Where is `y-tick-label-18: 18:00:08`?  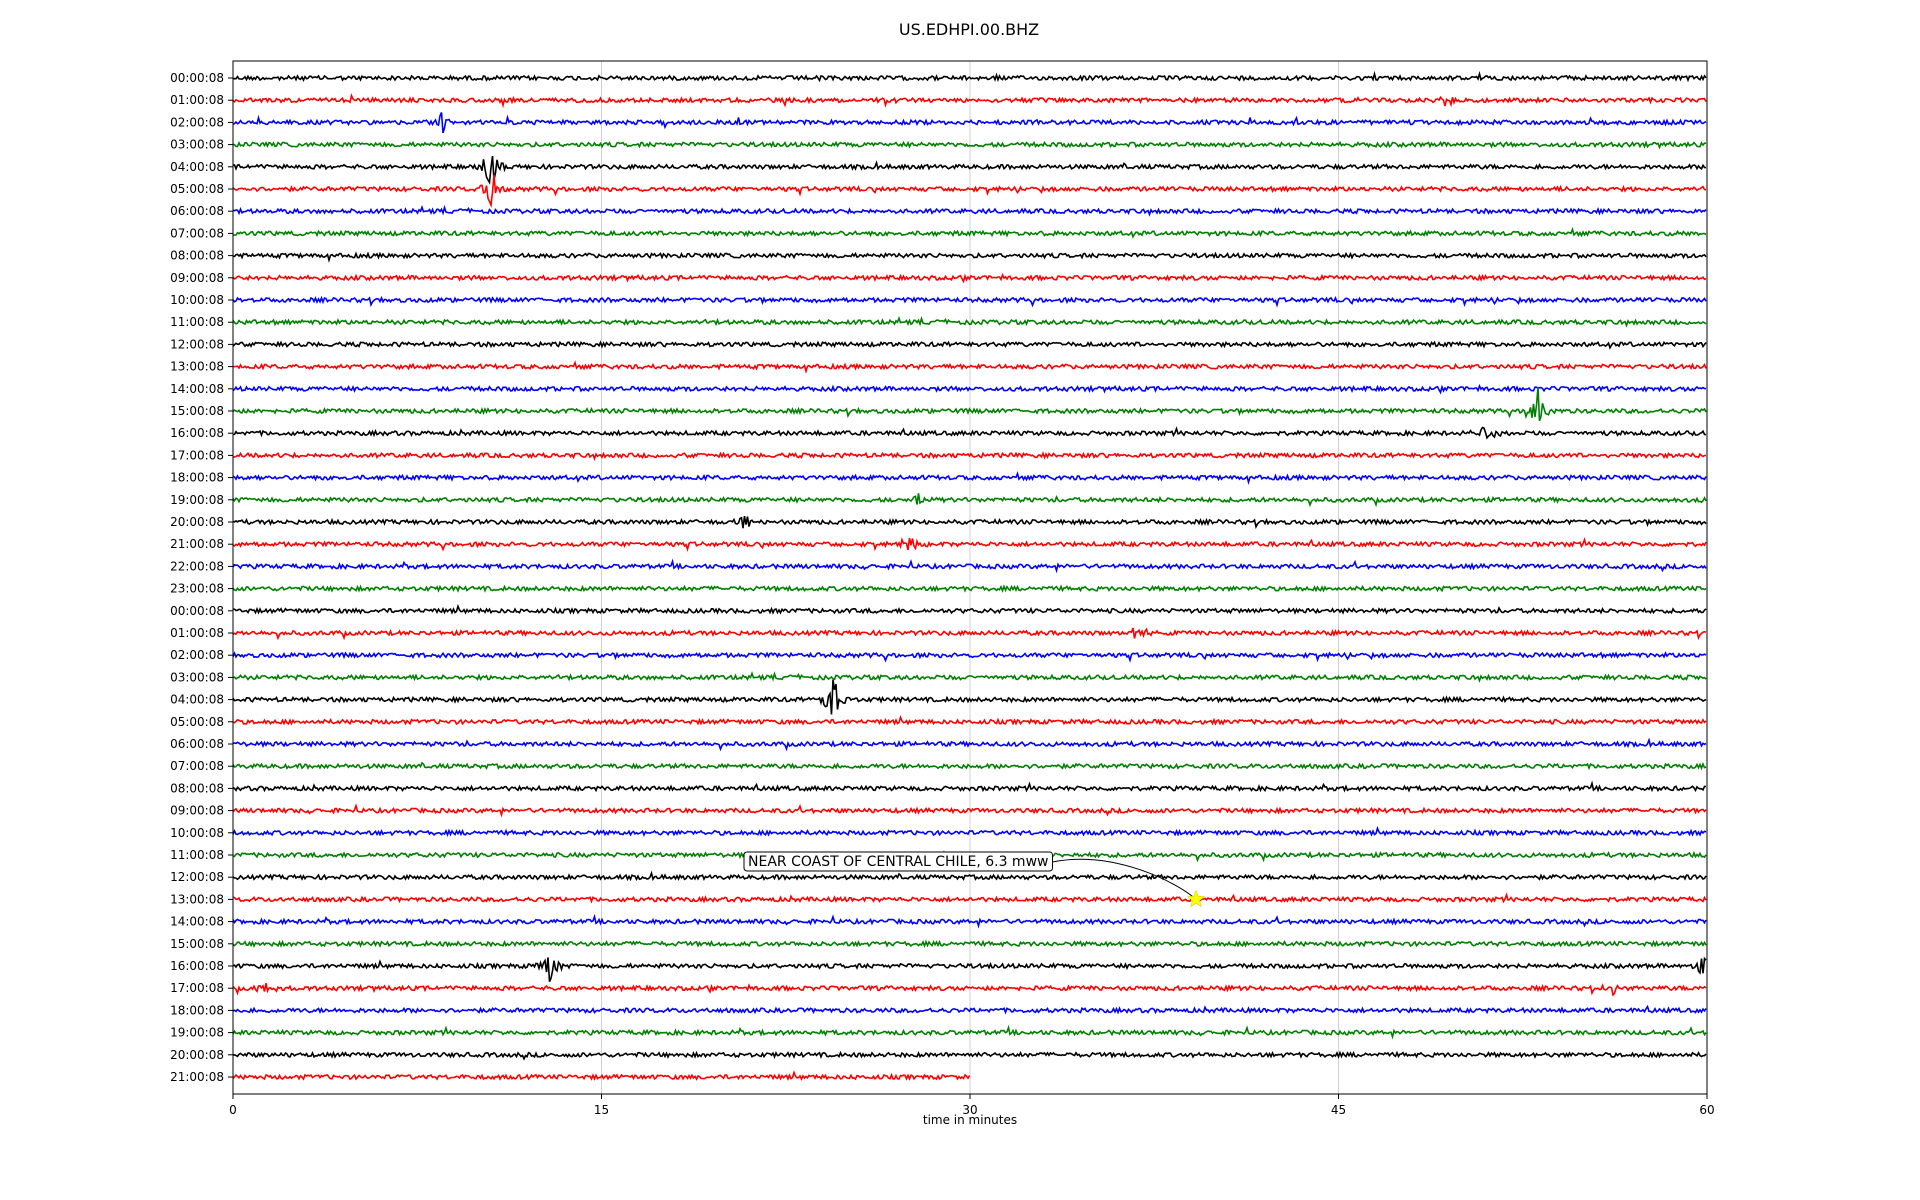 y-tick-label-18: 18:00:08 is located at coordinates (197, 478).